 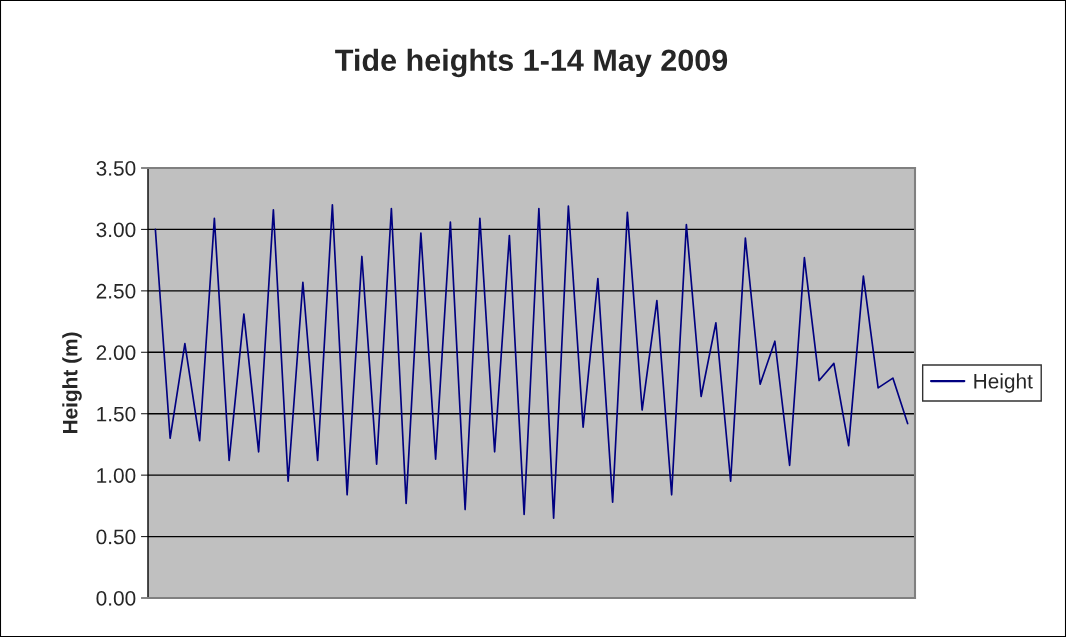 I want to click on y-tick-label: 1.50, so click(x=116, y=414).